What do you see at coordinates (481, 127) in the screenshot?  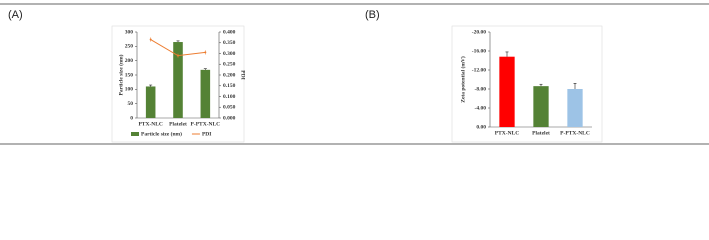 I see `y-tick-label: 0.00` at bounding box center [481, 127].